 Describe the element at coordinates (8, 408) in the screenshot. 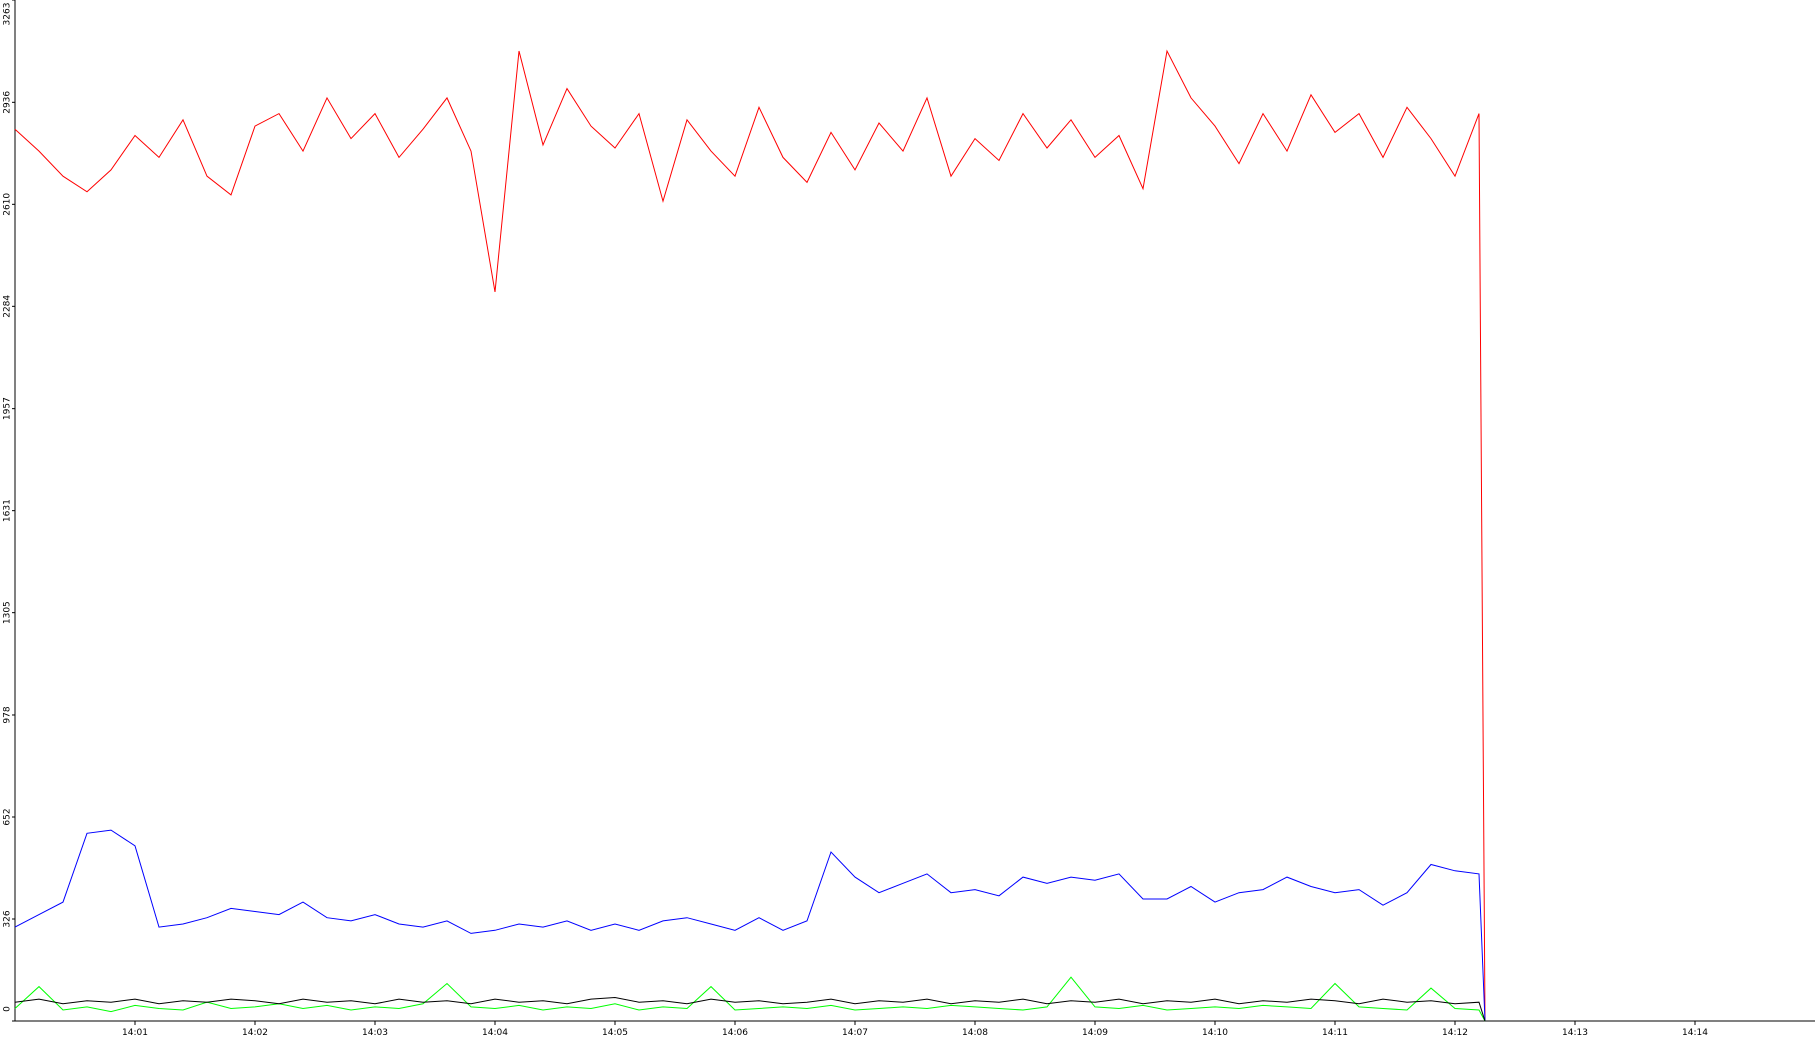

I see `y-tick-label: 1957` at that location.